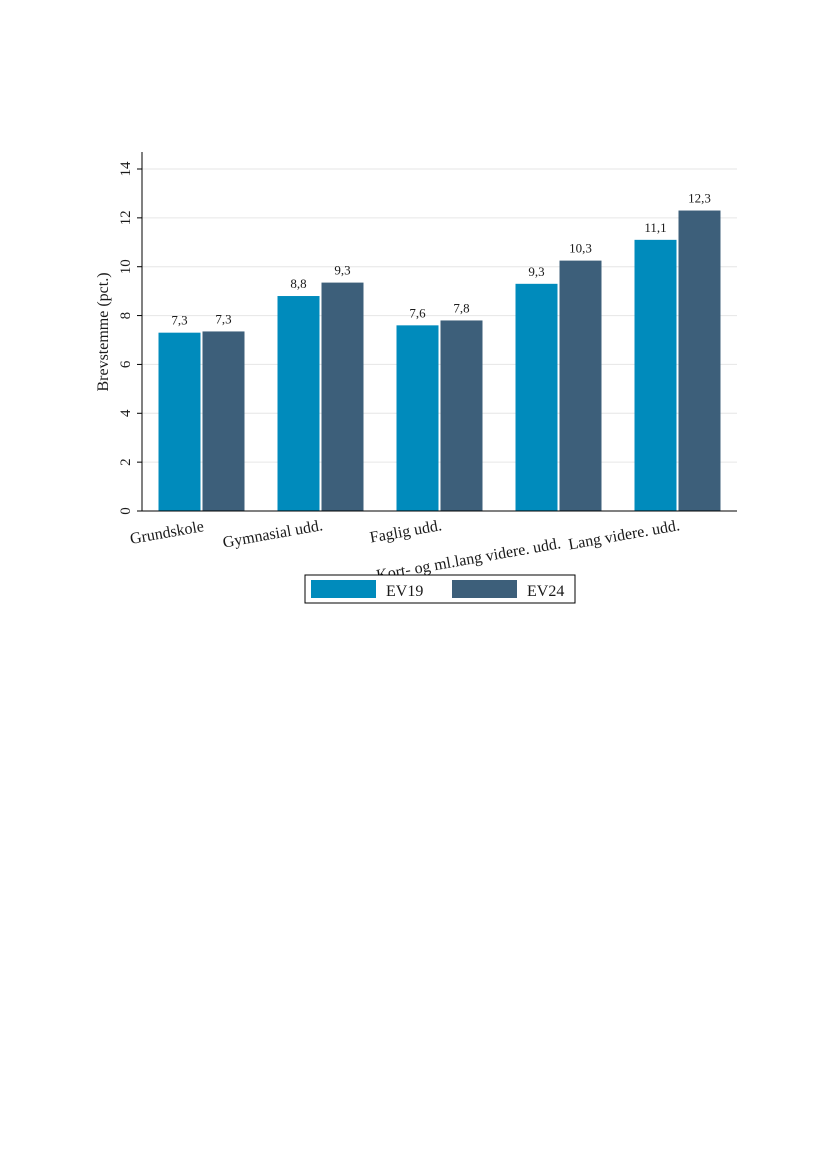 This screenshot has width=827, height=1169. I want to click on y-tick-label: 12, so click(126, 217).